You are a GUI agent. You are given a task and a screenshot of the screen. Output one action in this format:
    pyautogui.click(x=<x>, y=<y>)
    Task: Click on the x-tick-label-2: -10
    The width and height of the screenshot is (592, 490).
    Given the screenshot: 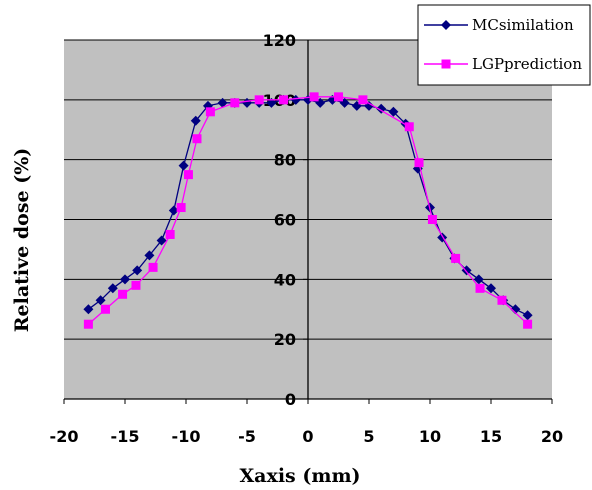 What is the action you would take?
    pyautogui.click(x=186, y=436)
    